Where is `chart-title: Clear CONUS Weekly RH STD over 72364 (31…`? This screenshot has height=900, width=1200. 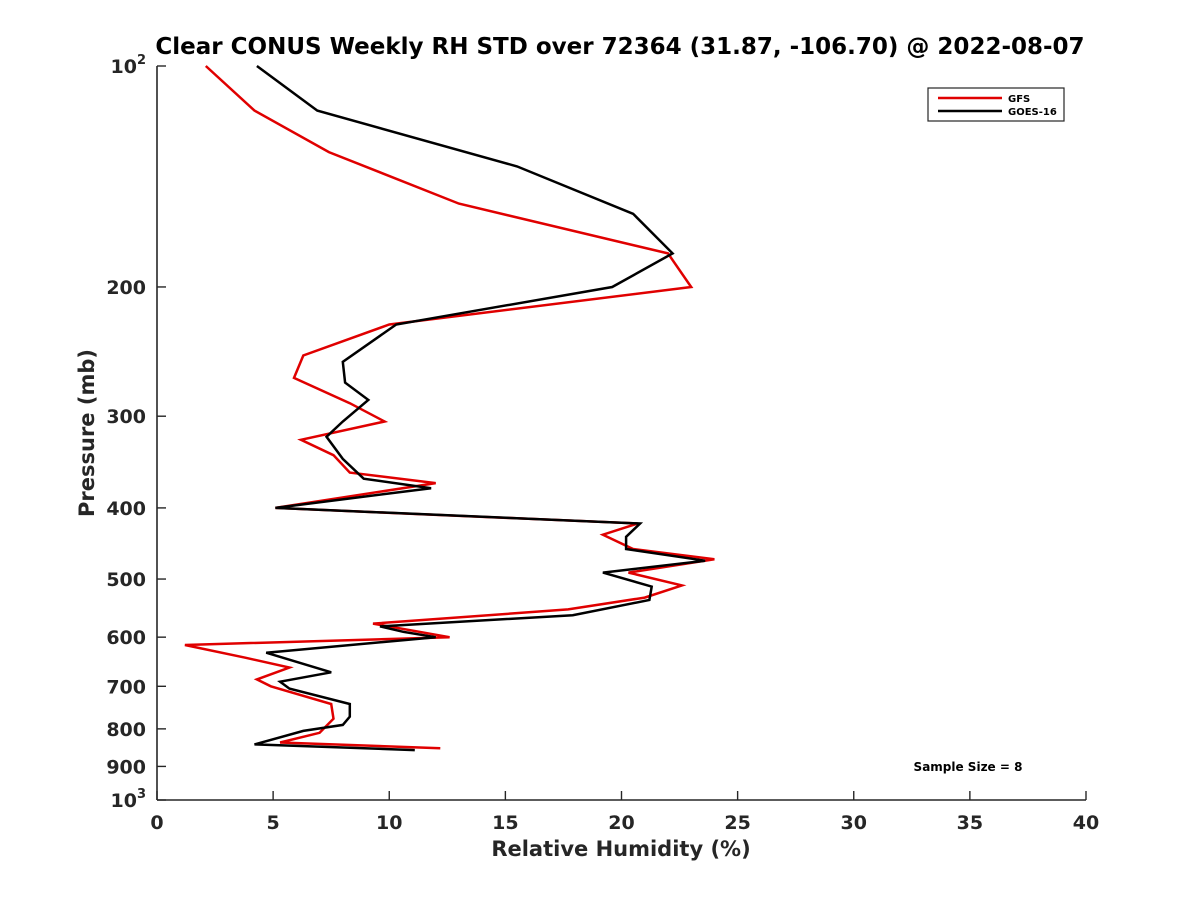
chart-title: Clear CONUS Weekly RH STD over 72364 (31… is located at coordinates (619, 47).